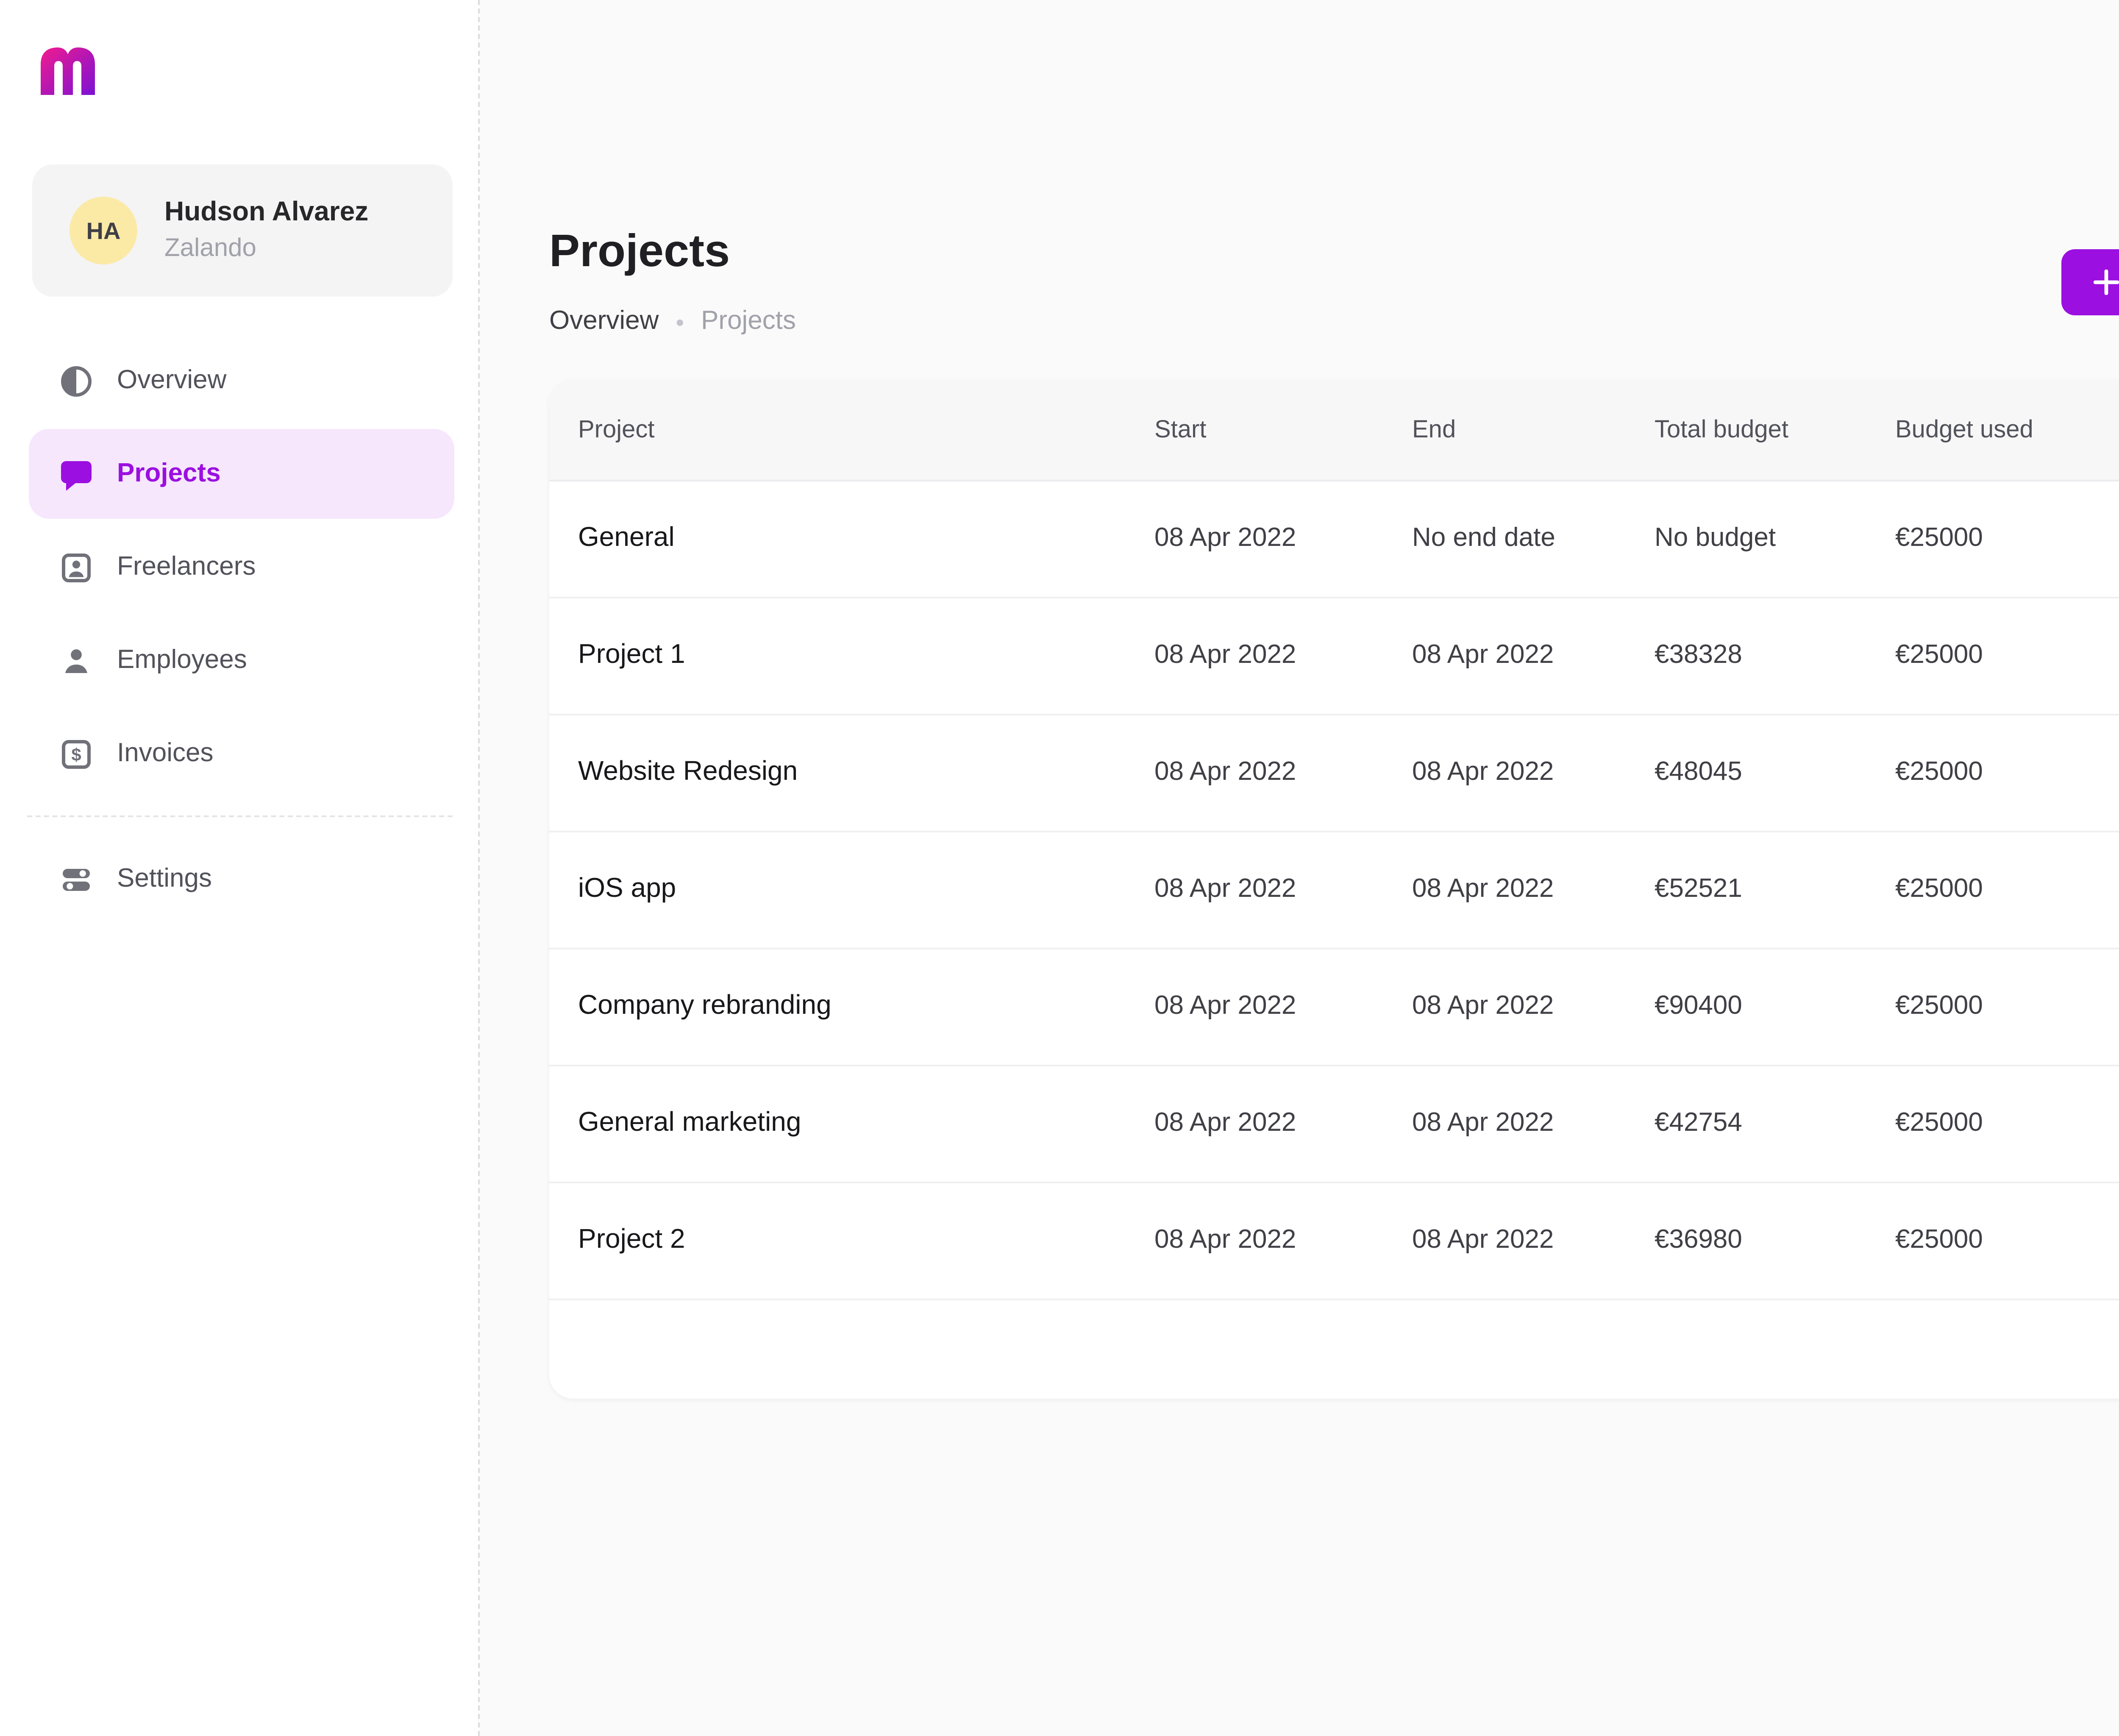  I want to click on column-header-total-budget: Total budget, so click(1722, 429).